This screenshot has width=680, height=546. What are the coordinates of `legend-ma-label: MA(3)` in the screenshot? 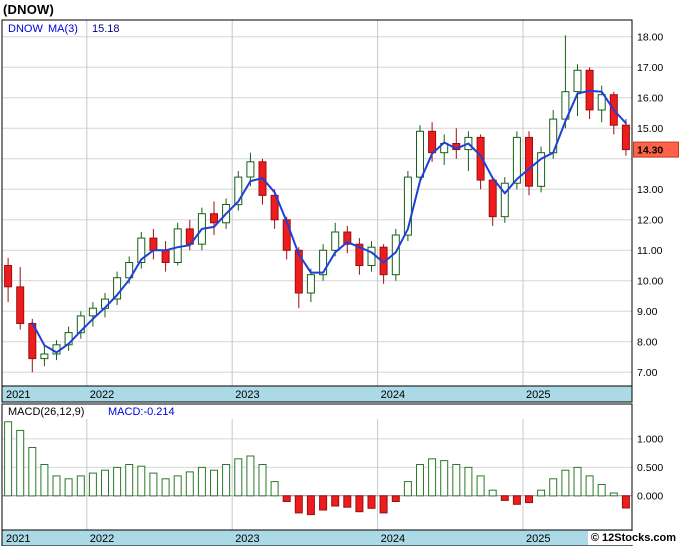 It's located at (63, 29).